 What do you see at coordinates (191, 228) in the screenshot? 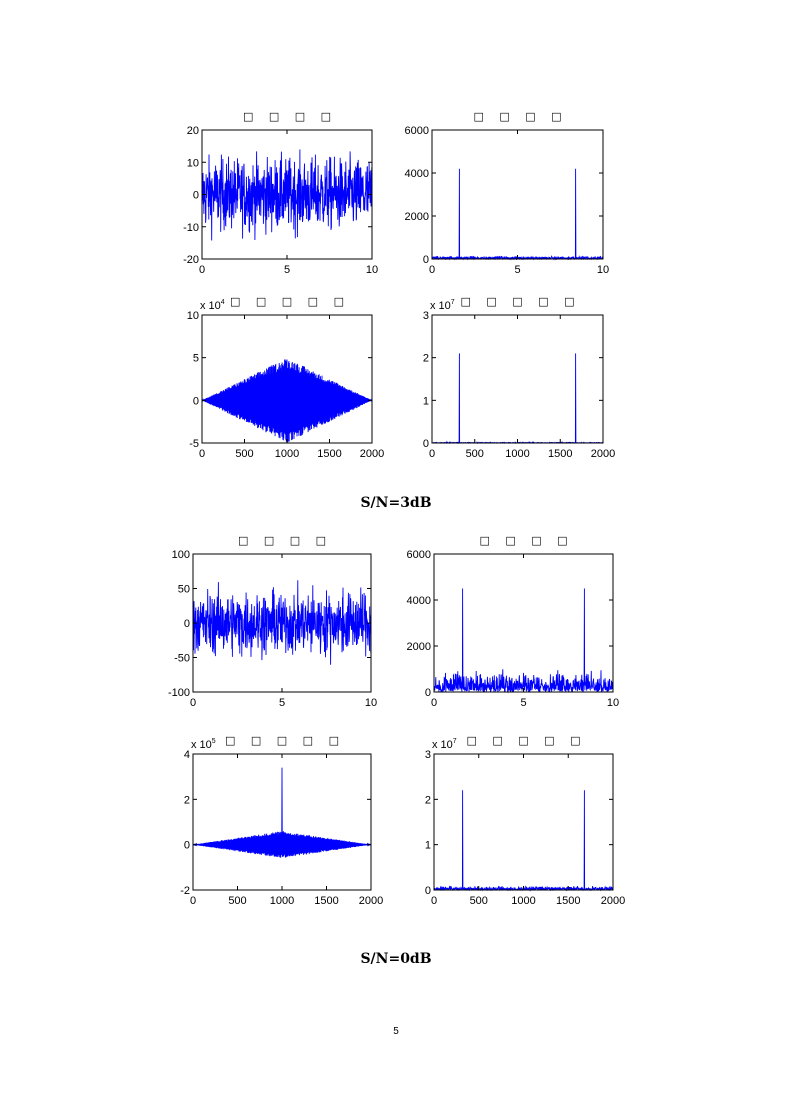
I see `y-tick-label: -10` at bounding box center [191, 228].